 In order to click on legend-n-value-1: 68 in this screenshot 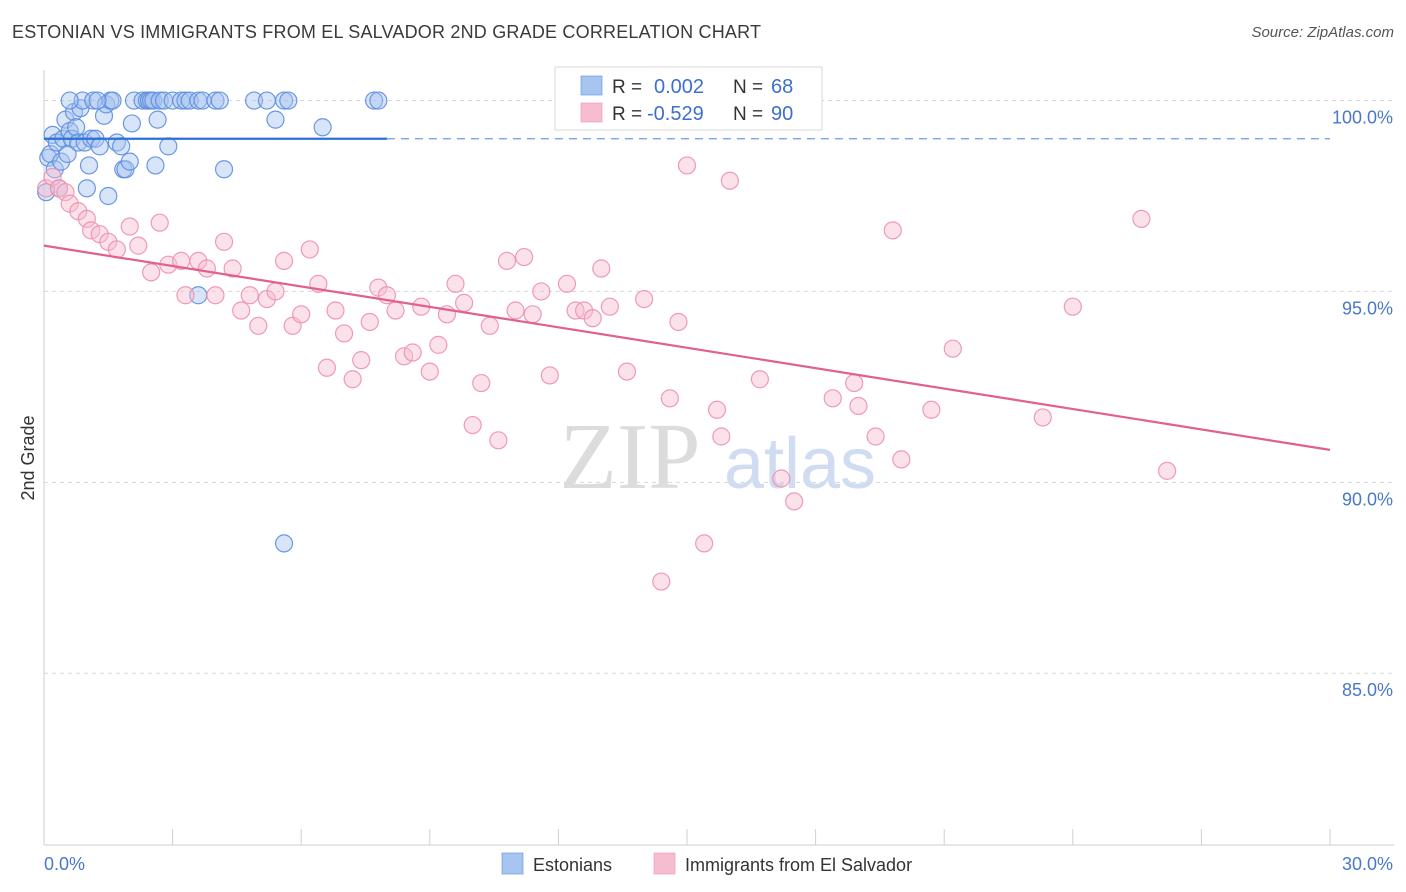, I will do `click(782, 87)`.